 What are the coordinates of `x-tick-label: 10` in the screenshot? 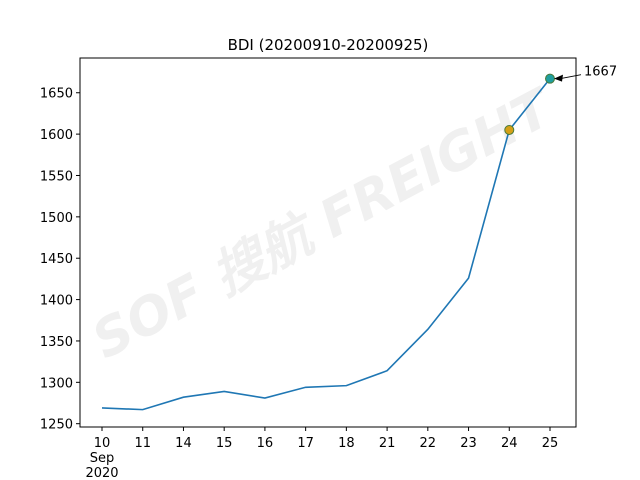 It's located at (102, 443).